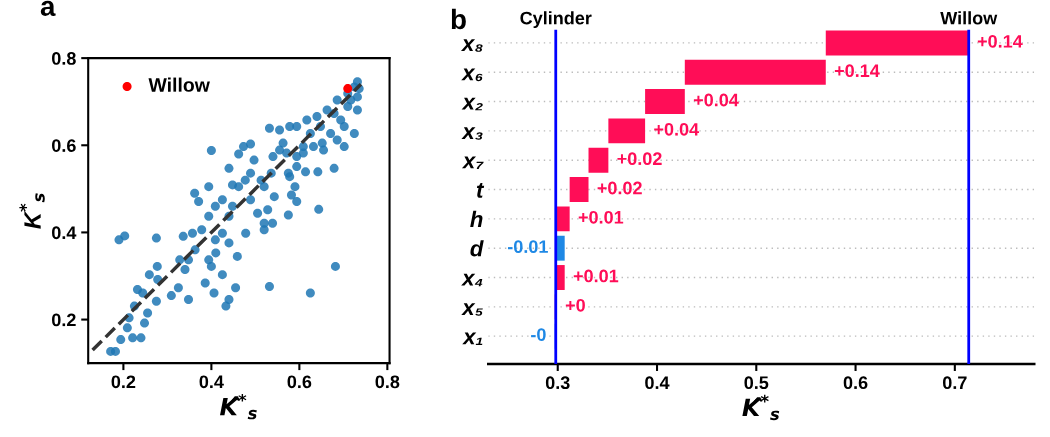 The height and width of the screenshot is (437, 1050). Describe the element at coordinates (756, 383) in the screenshot. I see `x-tick-label: 0.5` at that location.